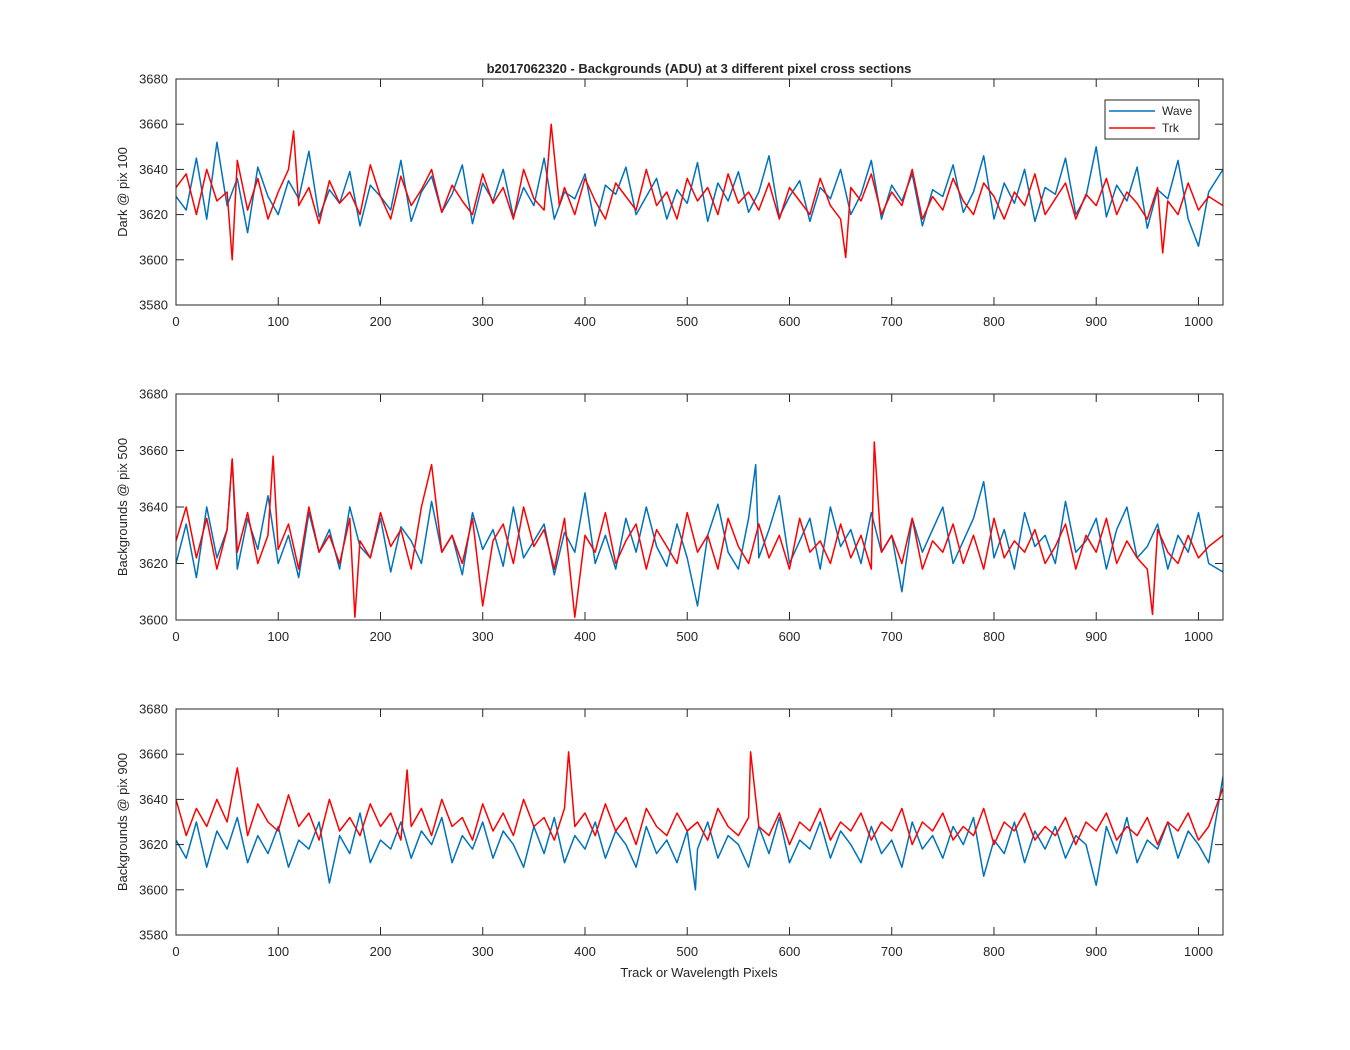  Describe the element at coordinates (122, 507) in the screenshot. I see `y-axis-label: Backgrounds @ pix 500` at that location.